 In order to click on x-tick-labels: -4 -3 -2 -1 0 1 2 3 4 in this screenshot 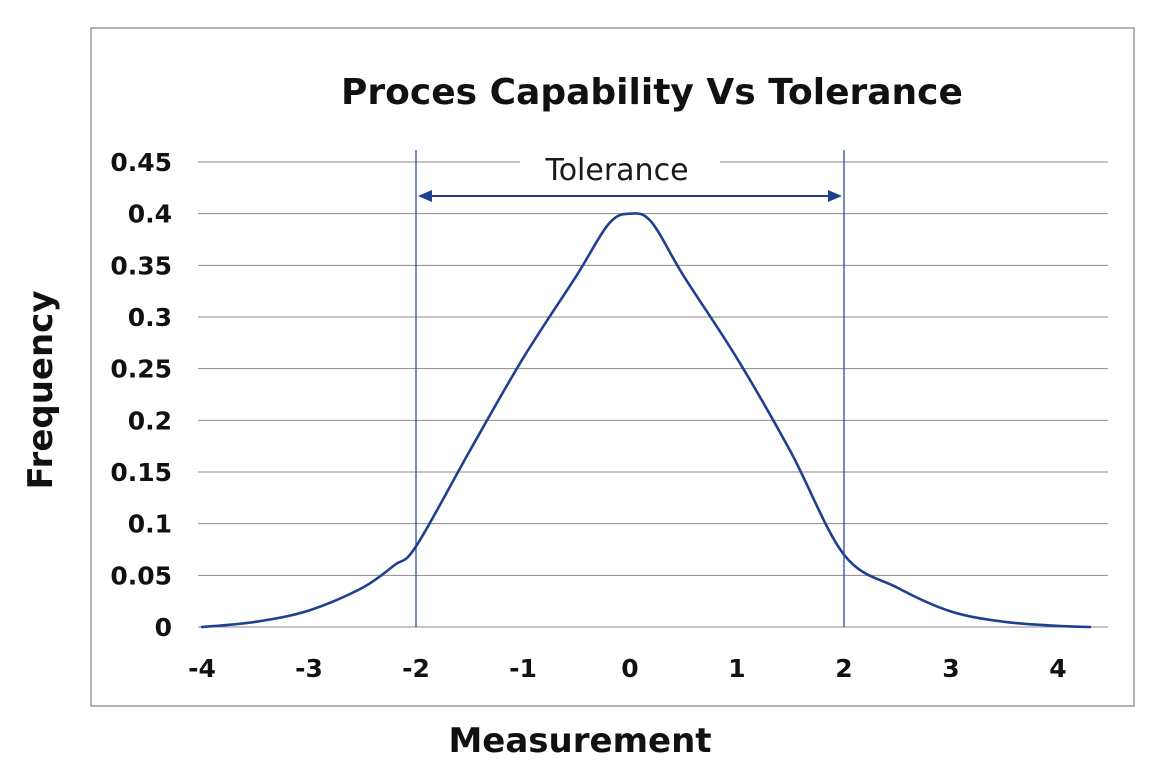, I will do `click(627, 668)`.